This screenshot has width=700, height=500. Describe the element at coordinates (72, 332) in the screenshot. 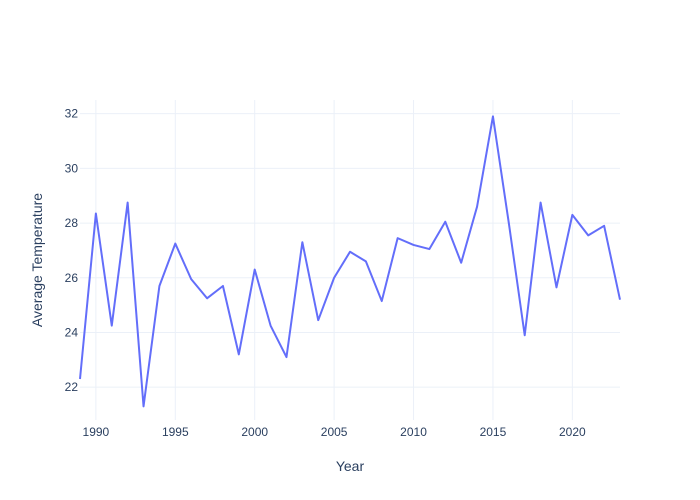

I see `y-tick-label: 24` at that location.